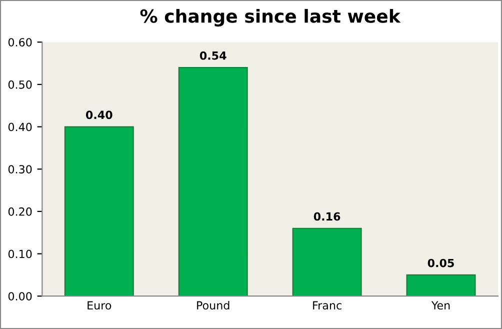 The width and height of the screenshot is (502, 329). Describe the element at coordinates (213, 305) in the screenshot. I see `x-tick-label: Pound` at that location.